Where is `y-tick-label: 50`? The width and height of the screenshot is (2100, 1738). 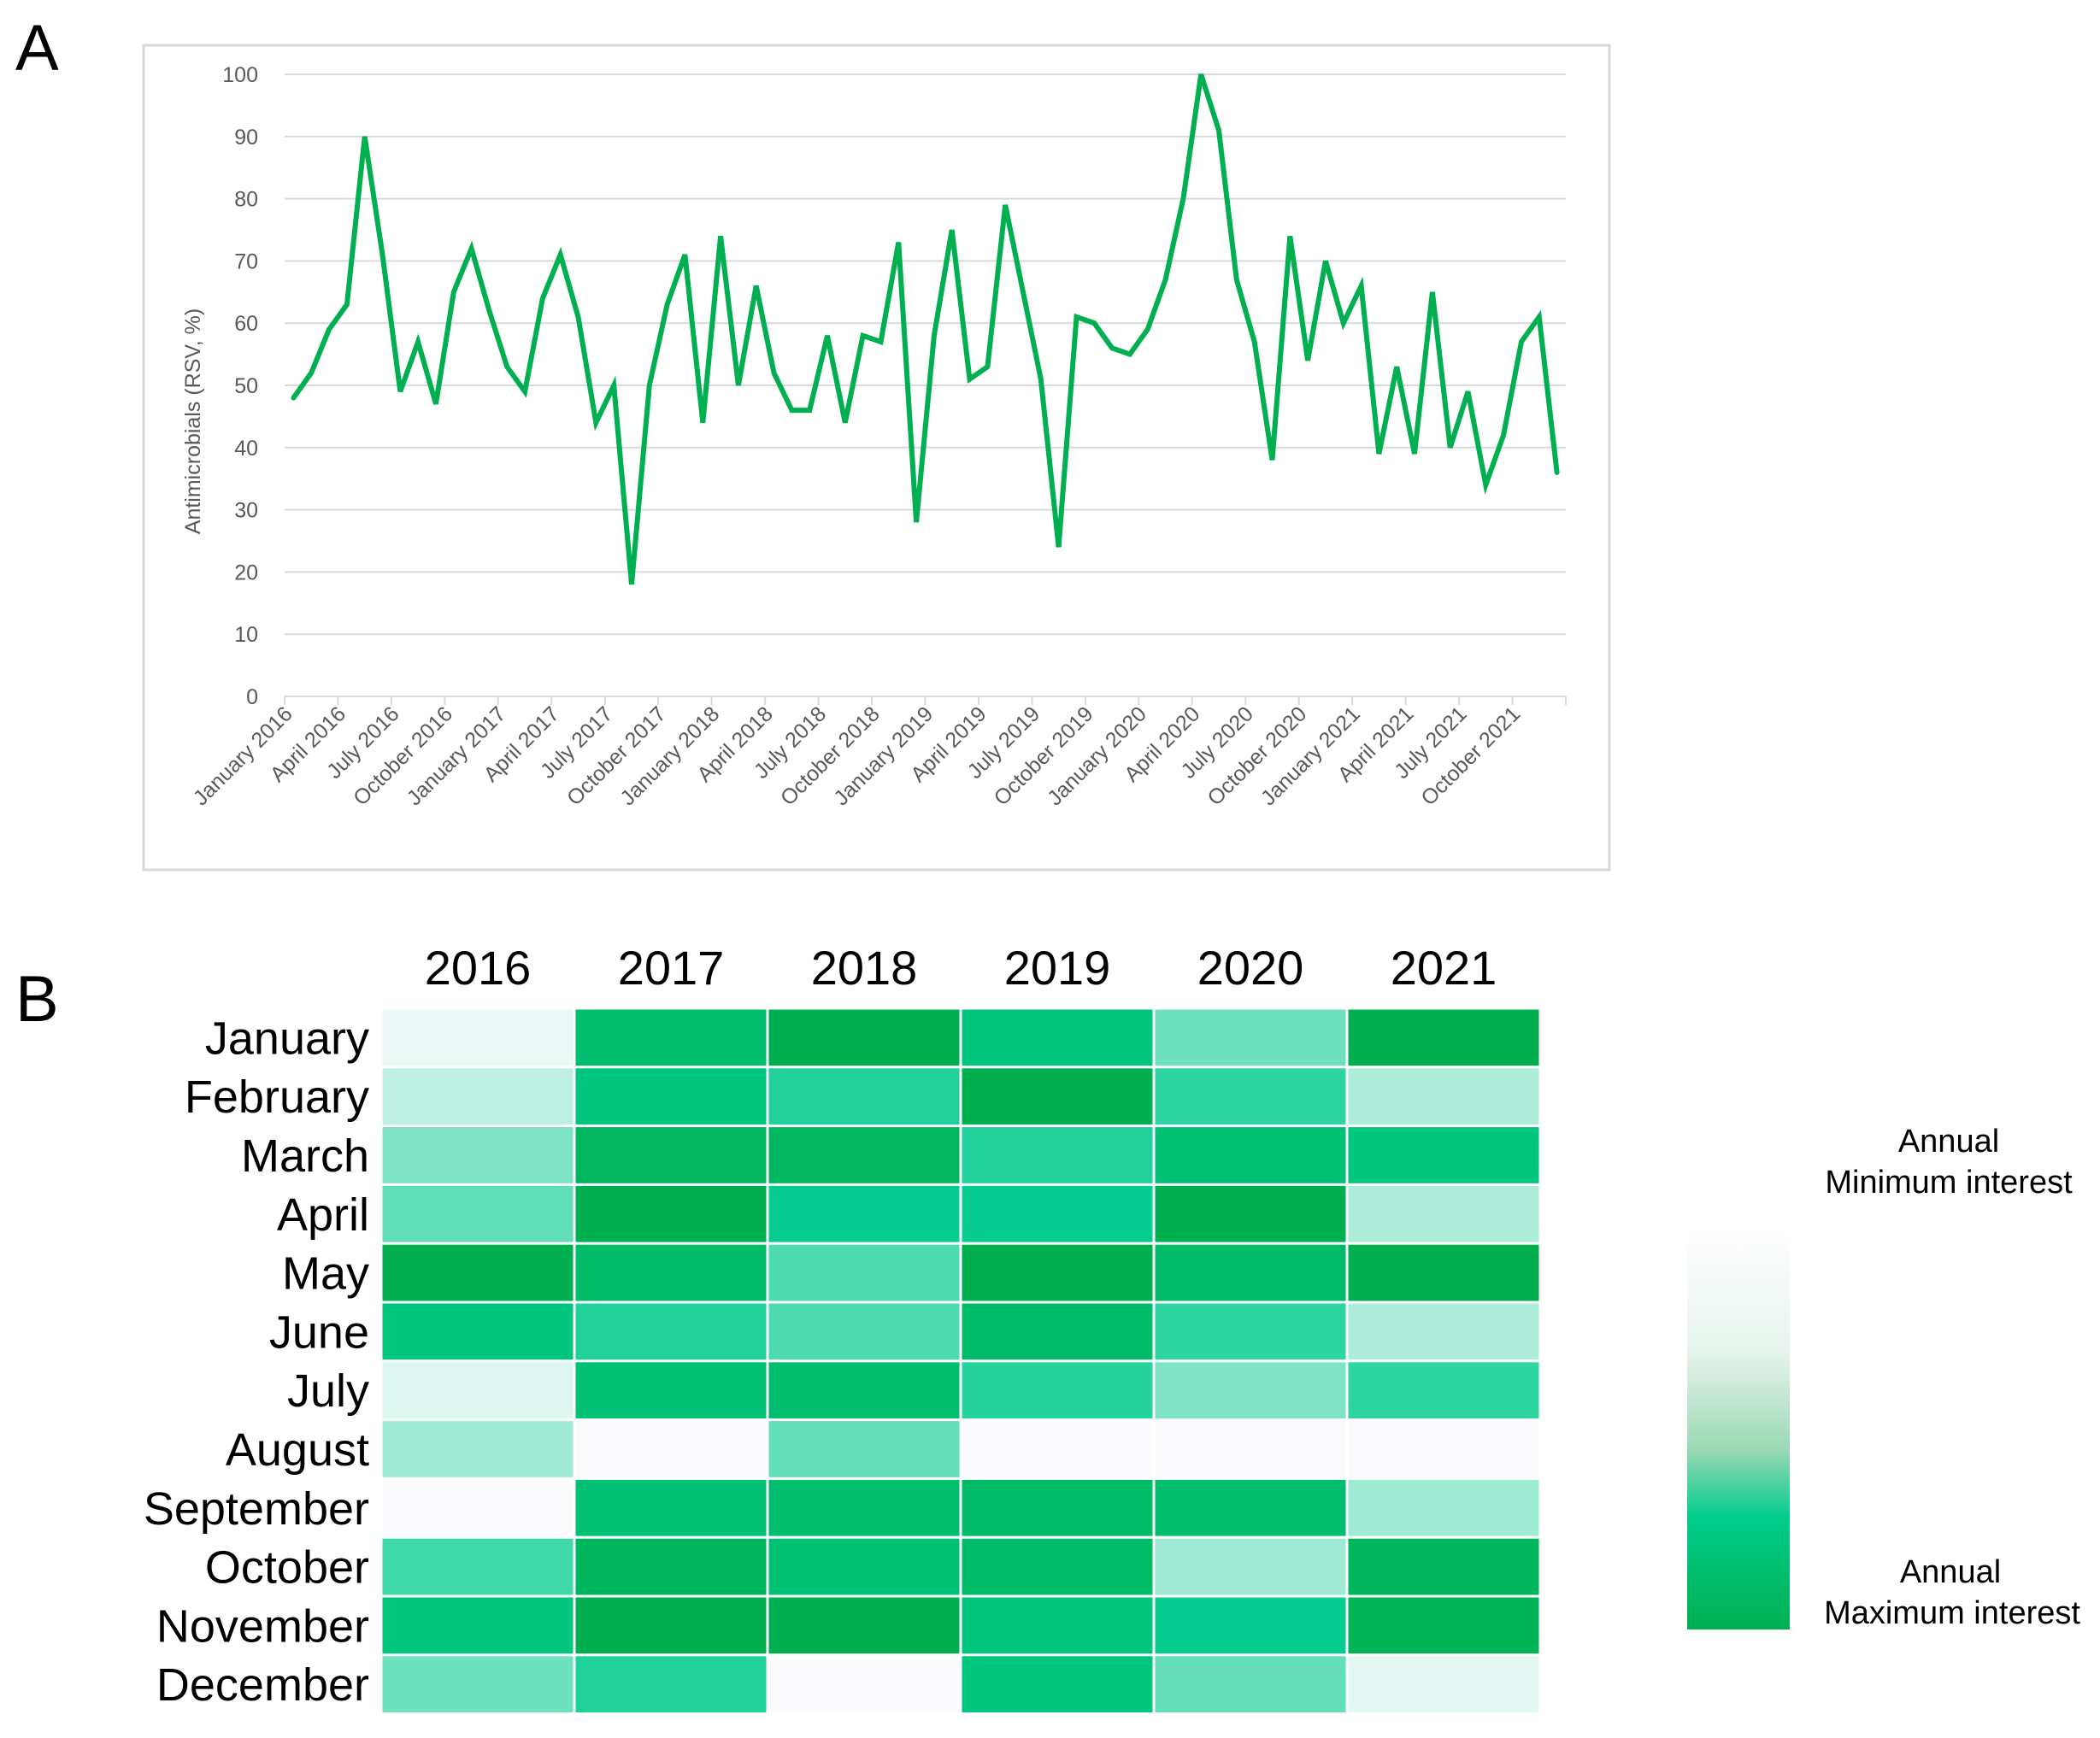
y-tick-label: 50 is located at coordinates (246, 386).